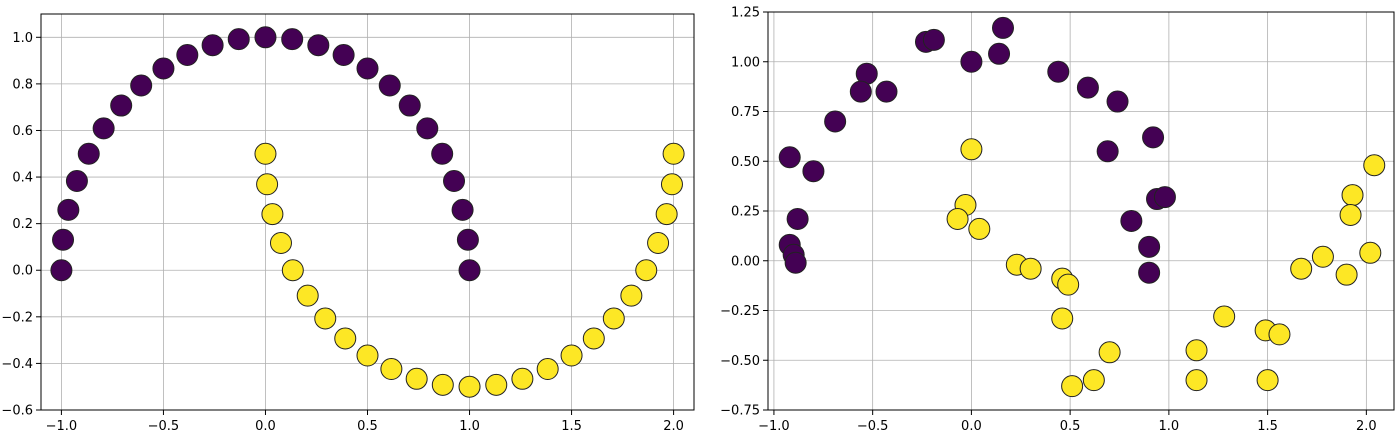 The height and width of the screenshot is (444, 1400). Describe the element at coordinates (745, 261) in the screenshot. I see `y-tick-label-3: 0.00` at that location.